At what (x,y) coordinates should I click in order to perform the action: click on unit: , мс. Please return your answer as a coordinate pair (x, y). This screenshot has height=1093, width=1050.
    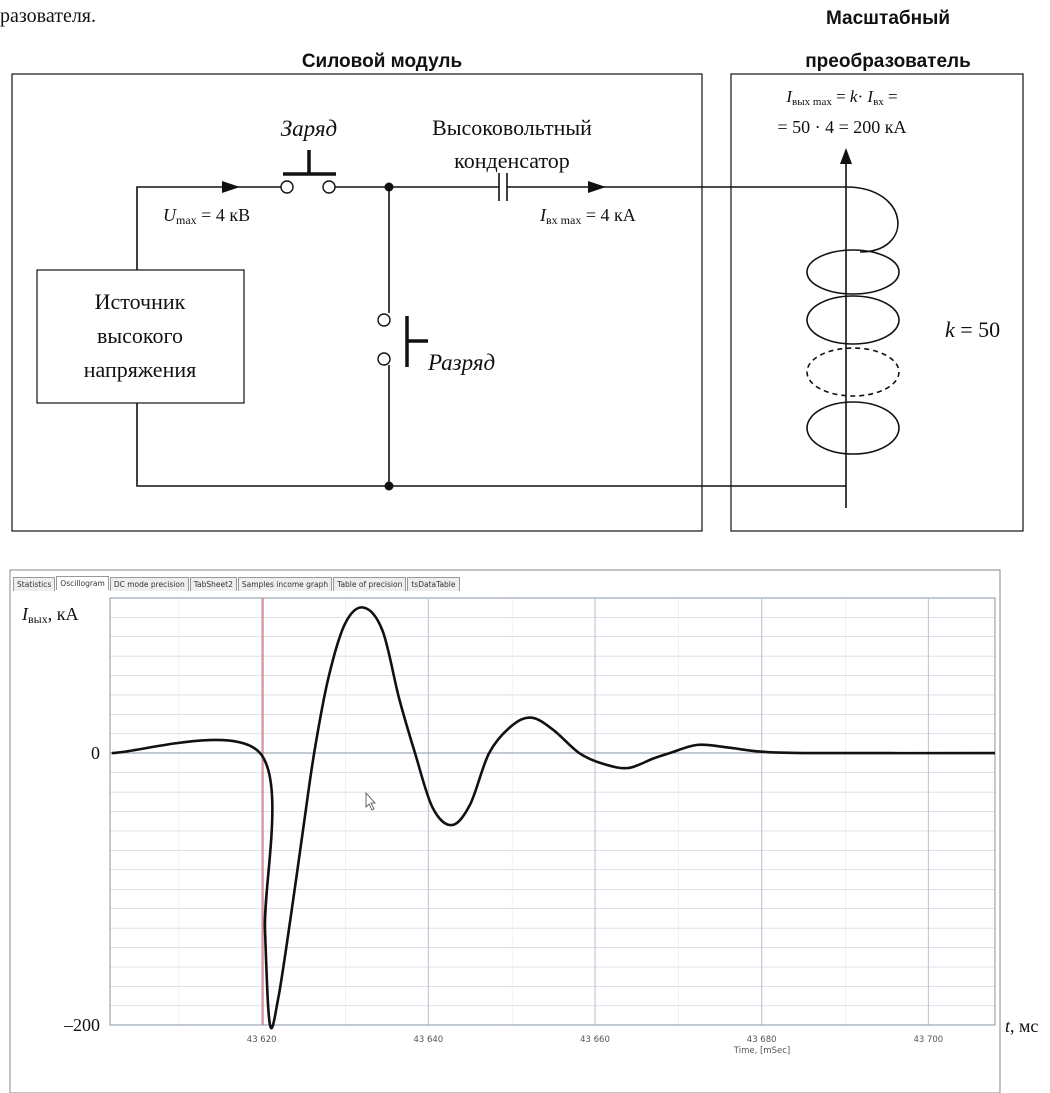
    Looking at the image, I should click on (1024, 1026).